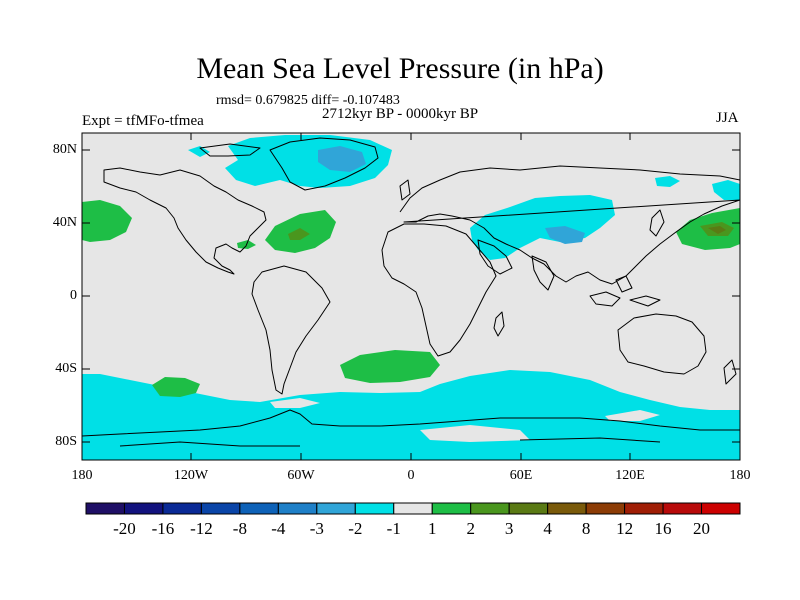 The height and width of the screenshot is (600, 800). What do you see at coordinates (107, 221) in the screenshot?
I see `anomaly-region-pacific-west-edge` at bounding box center [107, 221].